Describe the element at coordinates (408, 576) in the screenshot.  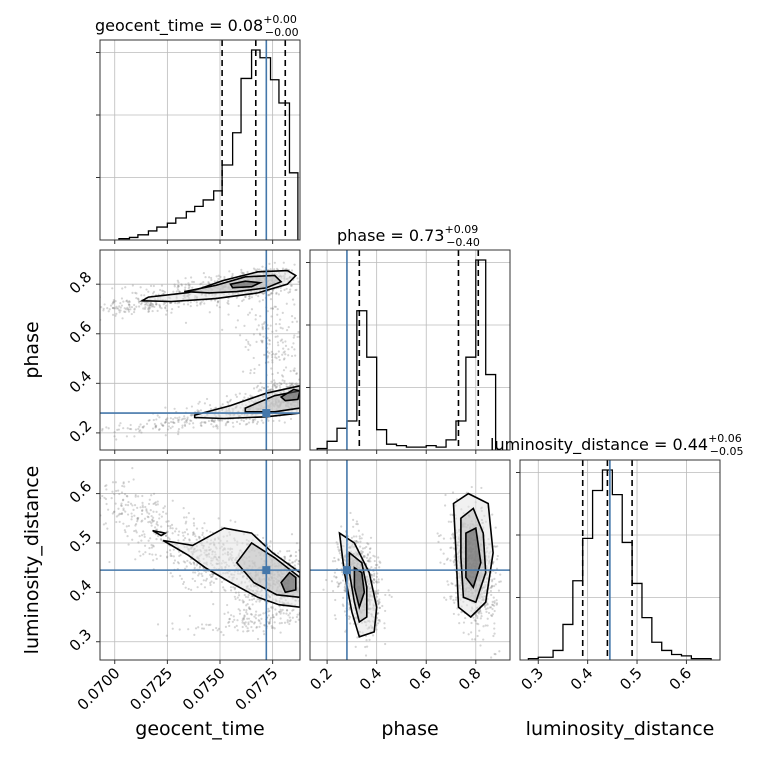
I see `scatter-luminosity-distance-vs-phase: 0.2 0.4 0.6 0.8` at that location.